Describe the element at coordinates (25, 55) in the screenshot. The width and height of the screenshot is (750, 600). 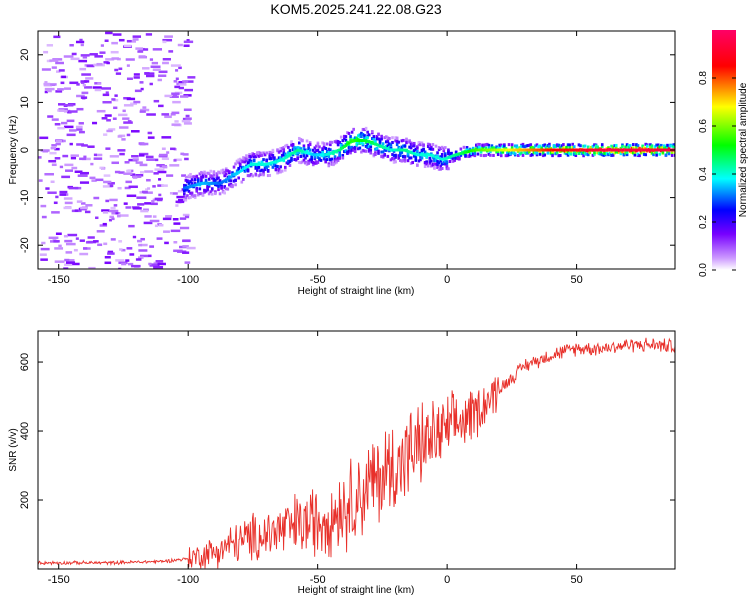
I see `top-y-tick-label: 20` at that location.